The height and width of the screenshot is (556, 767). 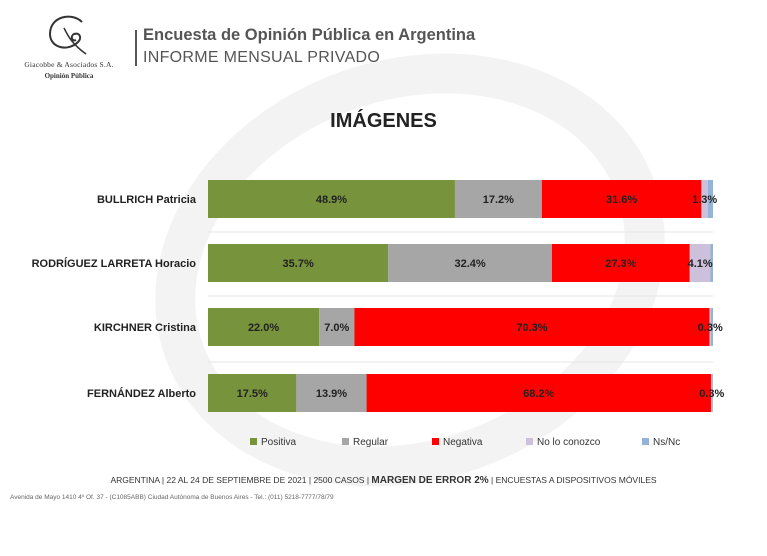 What do you see at coordinates (383, 121) in the screenshot?
I see `chart-title: IMÁGENES` at bounding box center [383, 121].